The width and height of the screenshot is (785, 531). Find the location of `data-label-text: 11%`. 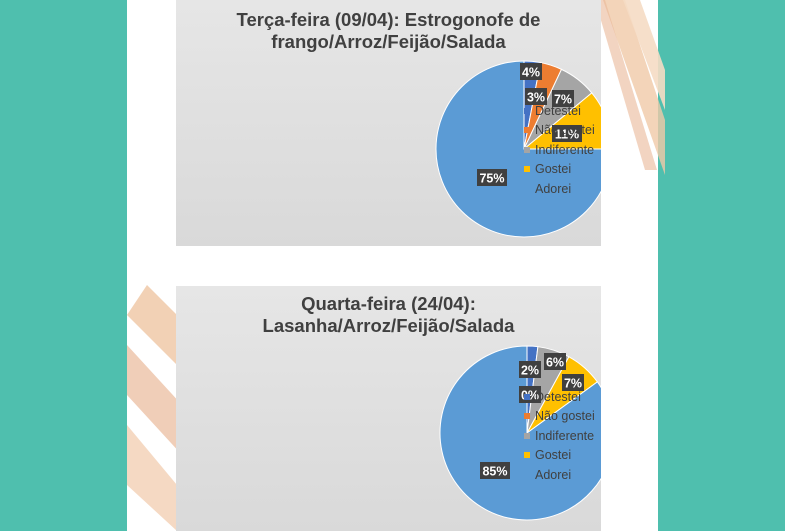

data-label-text: 11% is located at coordinates (567, 135).